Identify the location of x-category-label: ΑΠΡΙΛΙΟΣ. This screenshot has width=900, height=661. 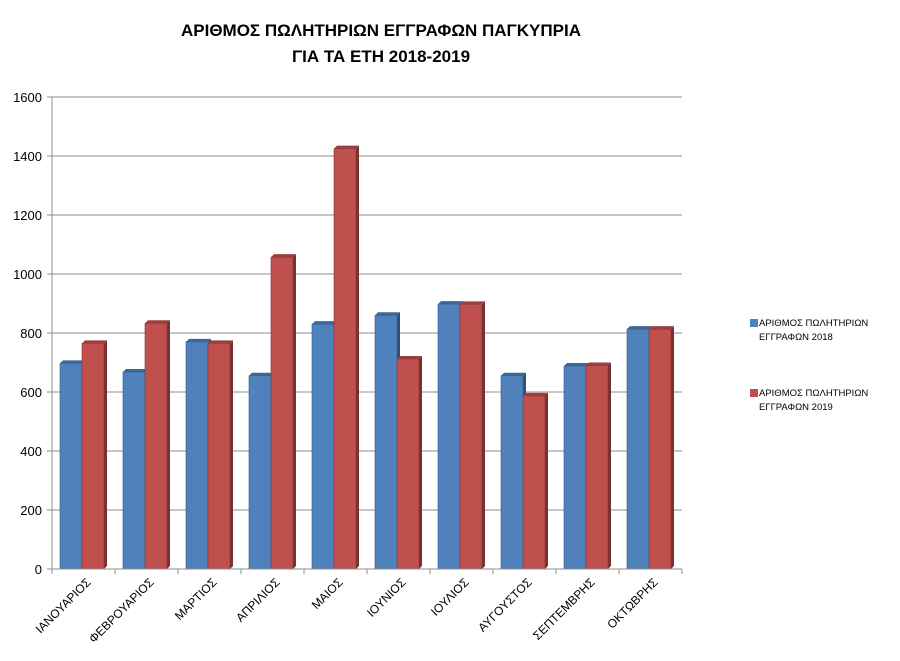
(258, 600).